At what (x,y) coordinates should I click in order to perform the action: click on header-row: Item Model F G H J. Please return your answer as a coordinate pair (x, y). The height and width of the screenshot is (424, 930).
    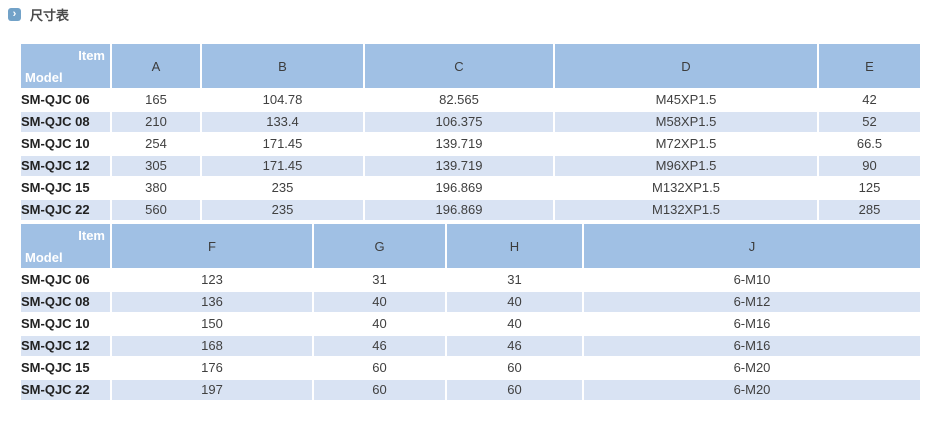
    Looking at the image, I should click on (470, 246).